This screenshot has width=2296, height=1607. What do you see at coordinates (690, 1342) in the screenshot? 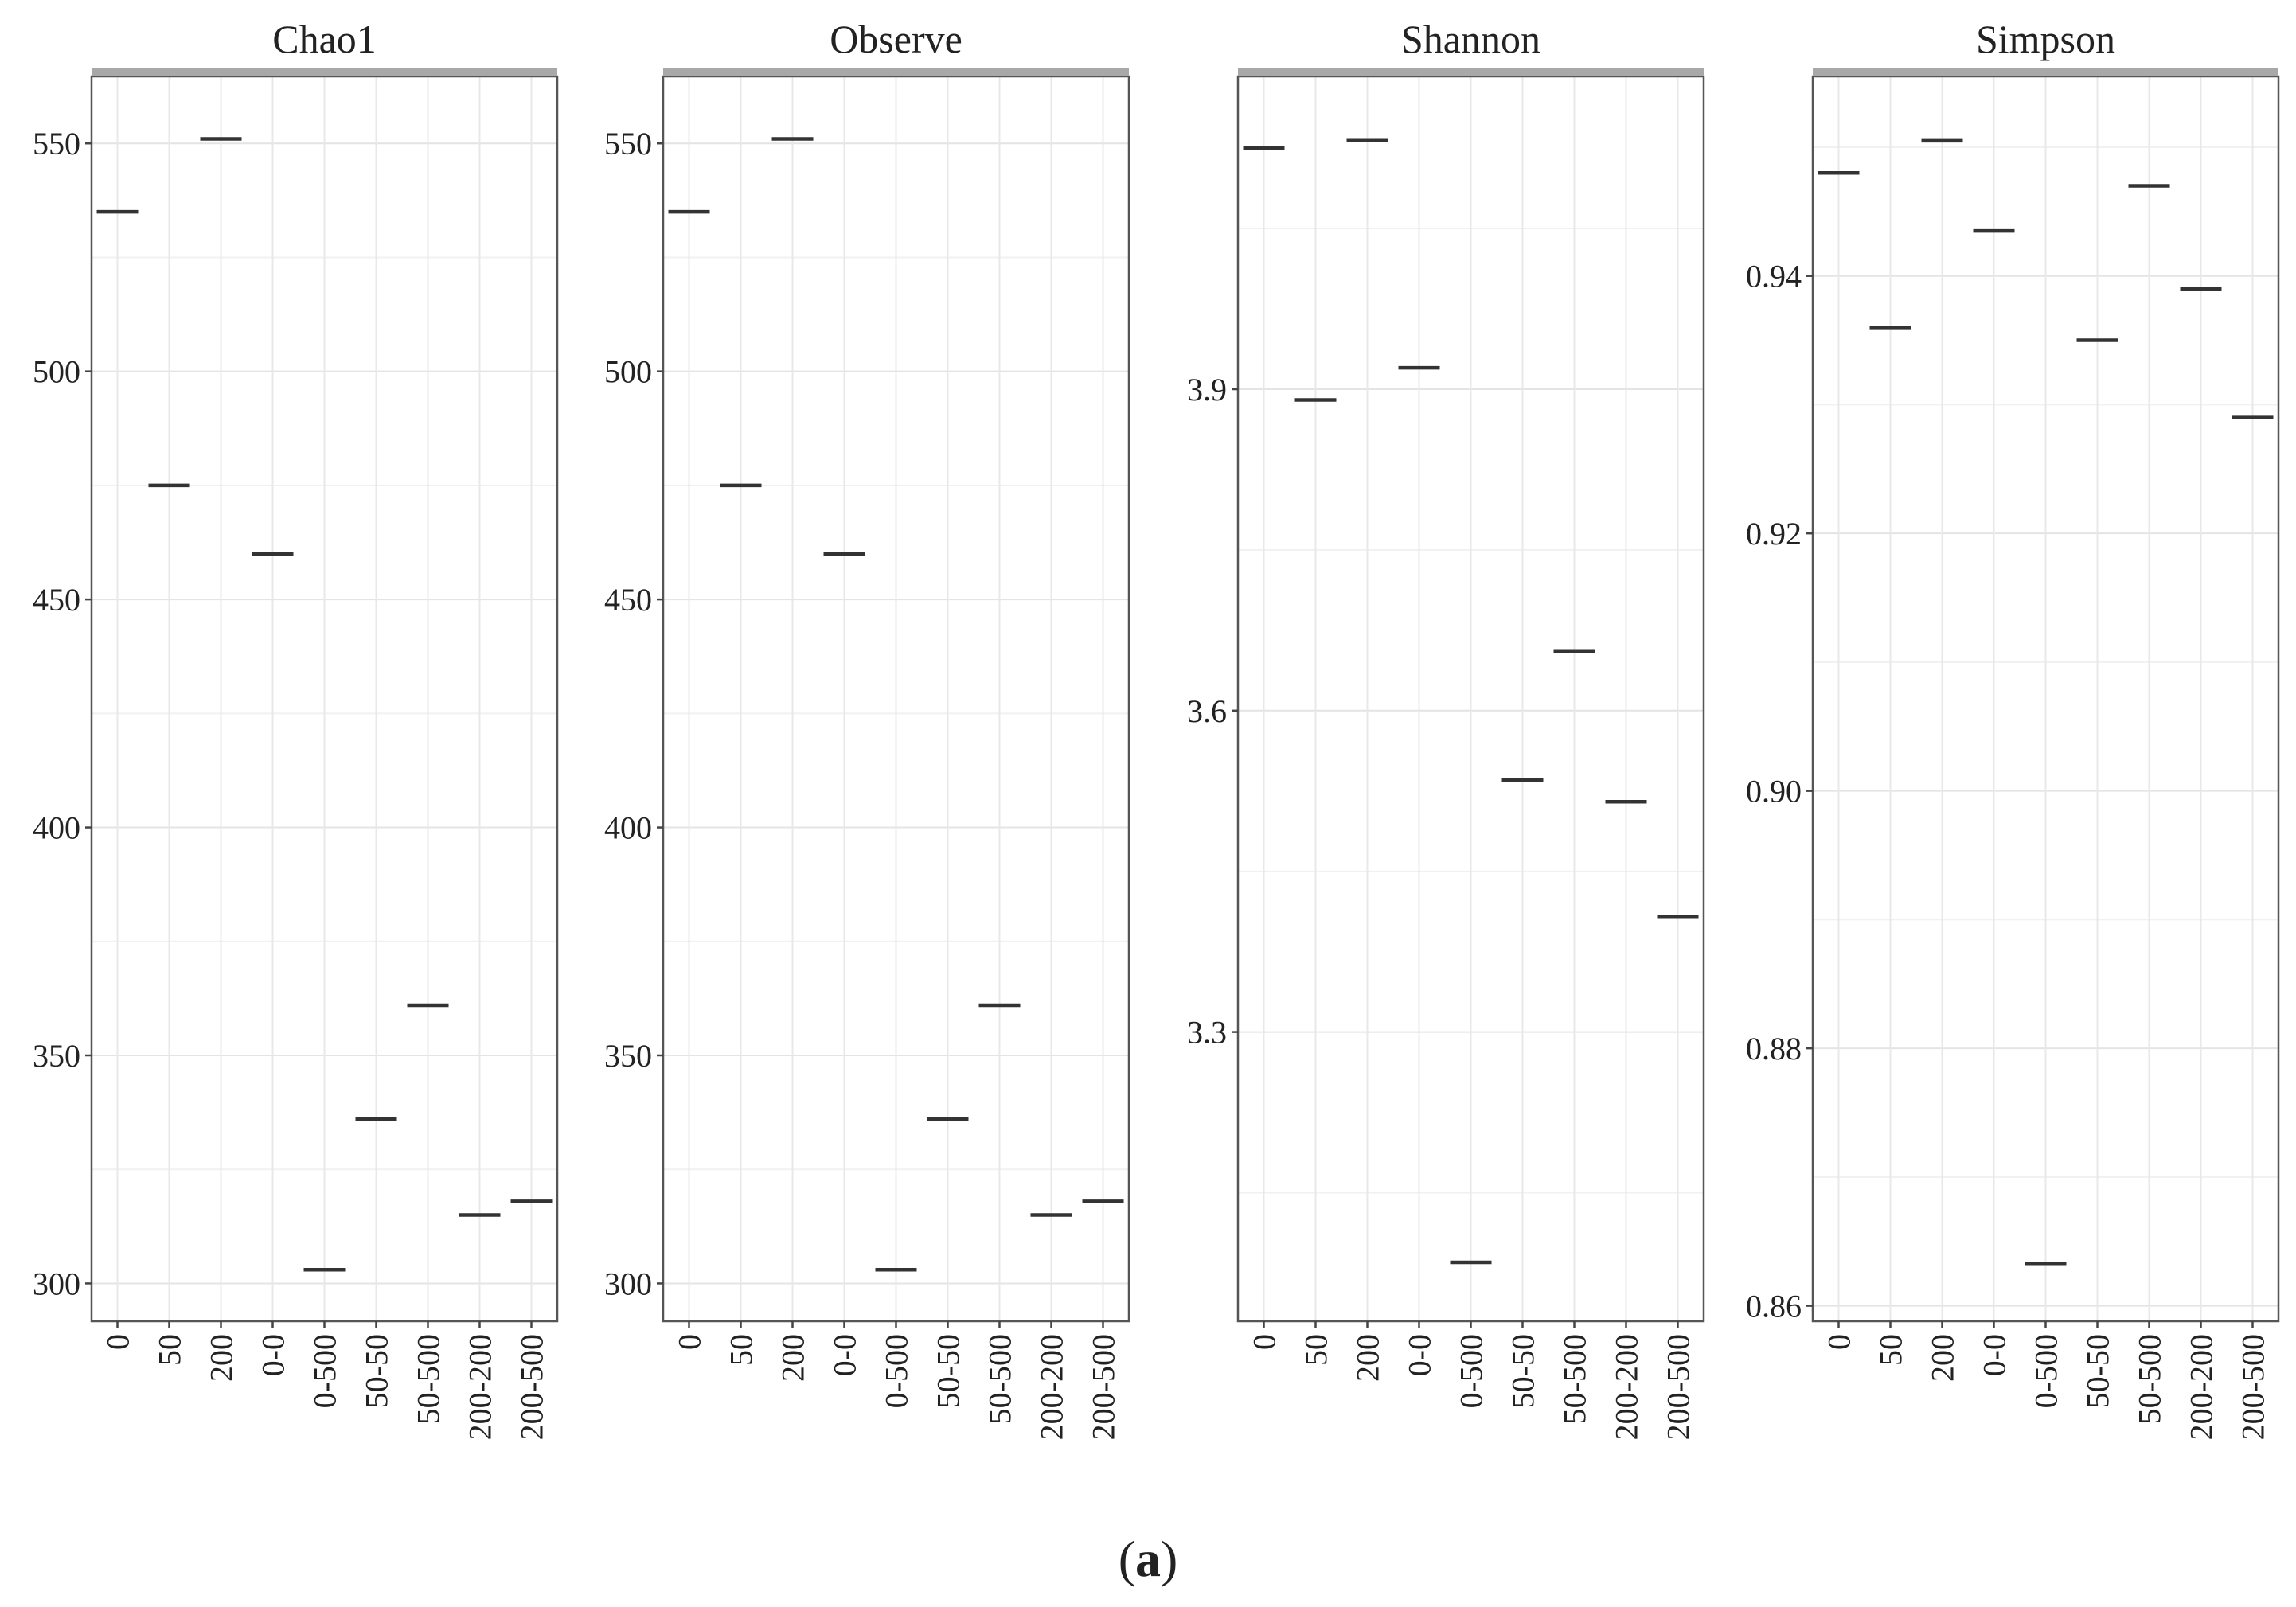
I see `observe-x-tick-label: 0` at bounding box center [690, 1342].